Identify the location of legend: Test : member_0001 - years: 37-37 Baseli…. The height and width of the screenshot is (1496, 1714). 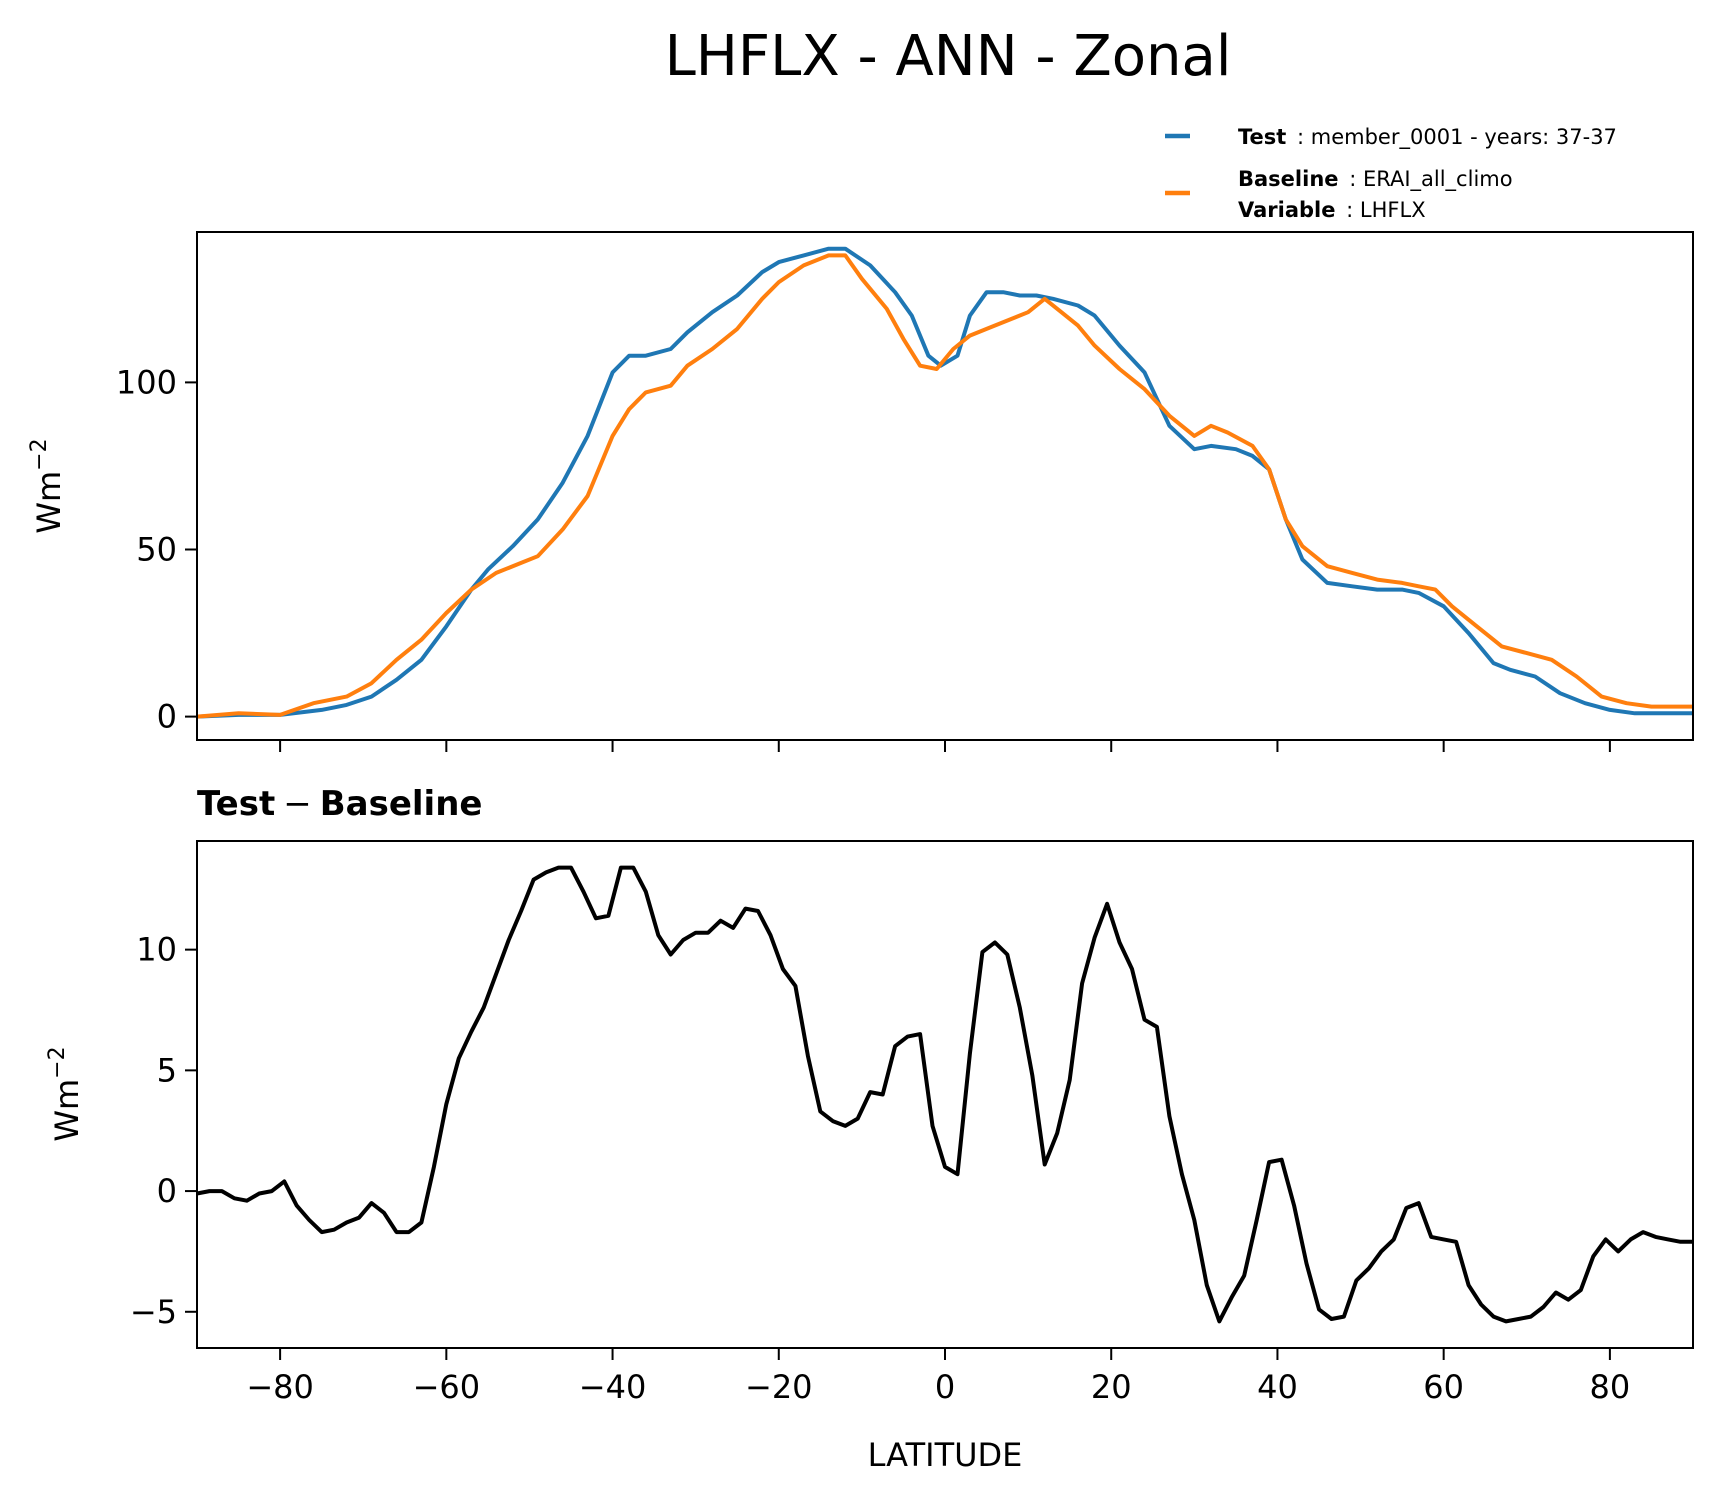
(1391, 173).